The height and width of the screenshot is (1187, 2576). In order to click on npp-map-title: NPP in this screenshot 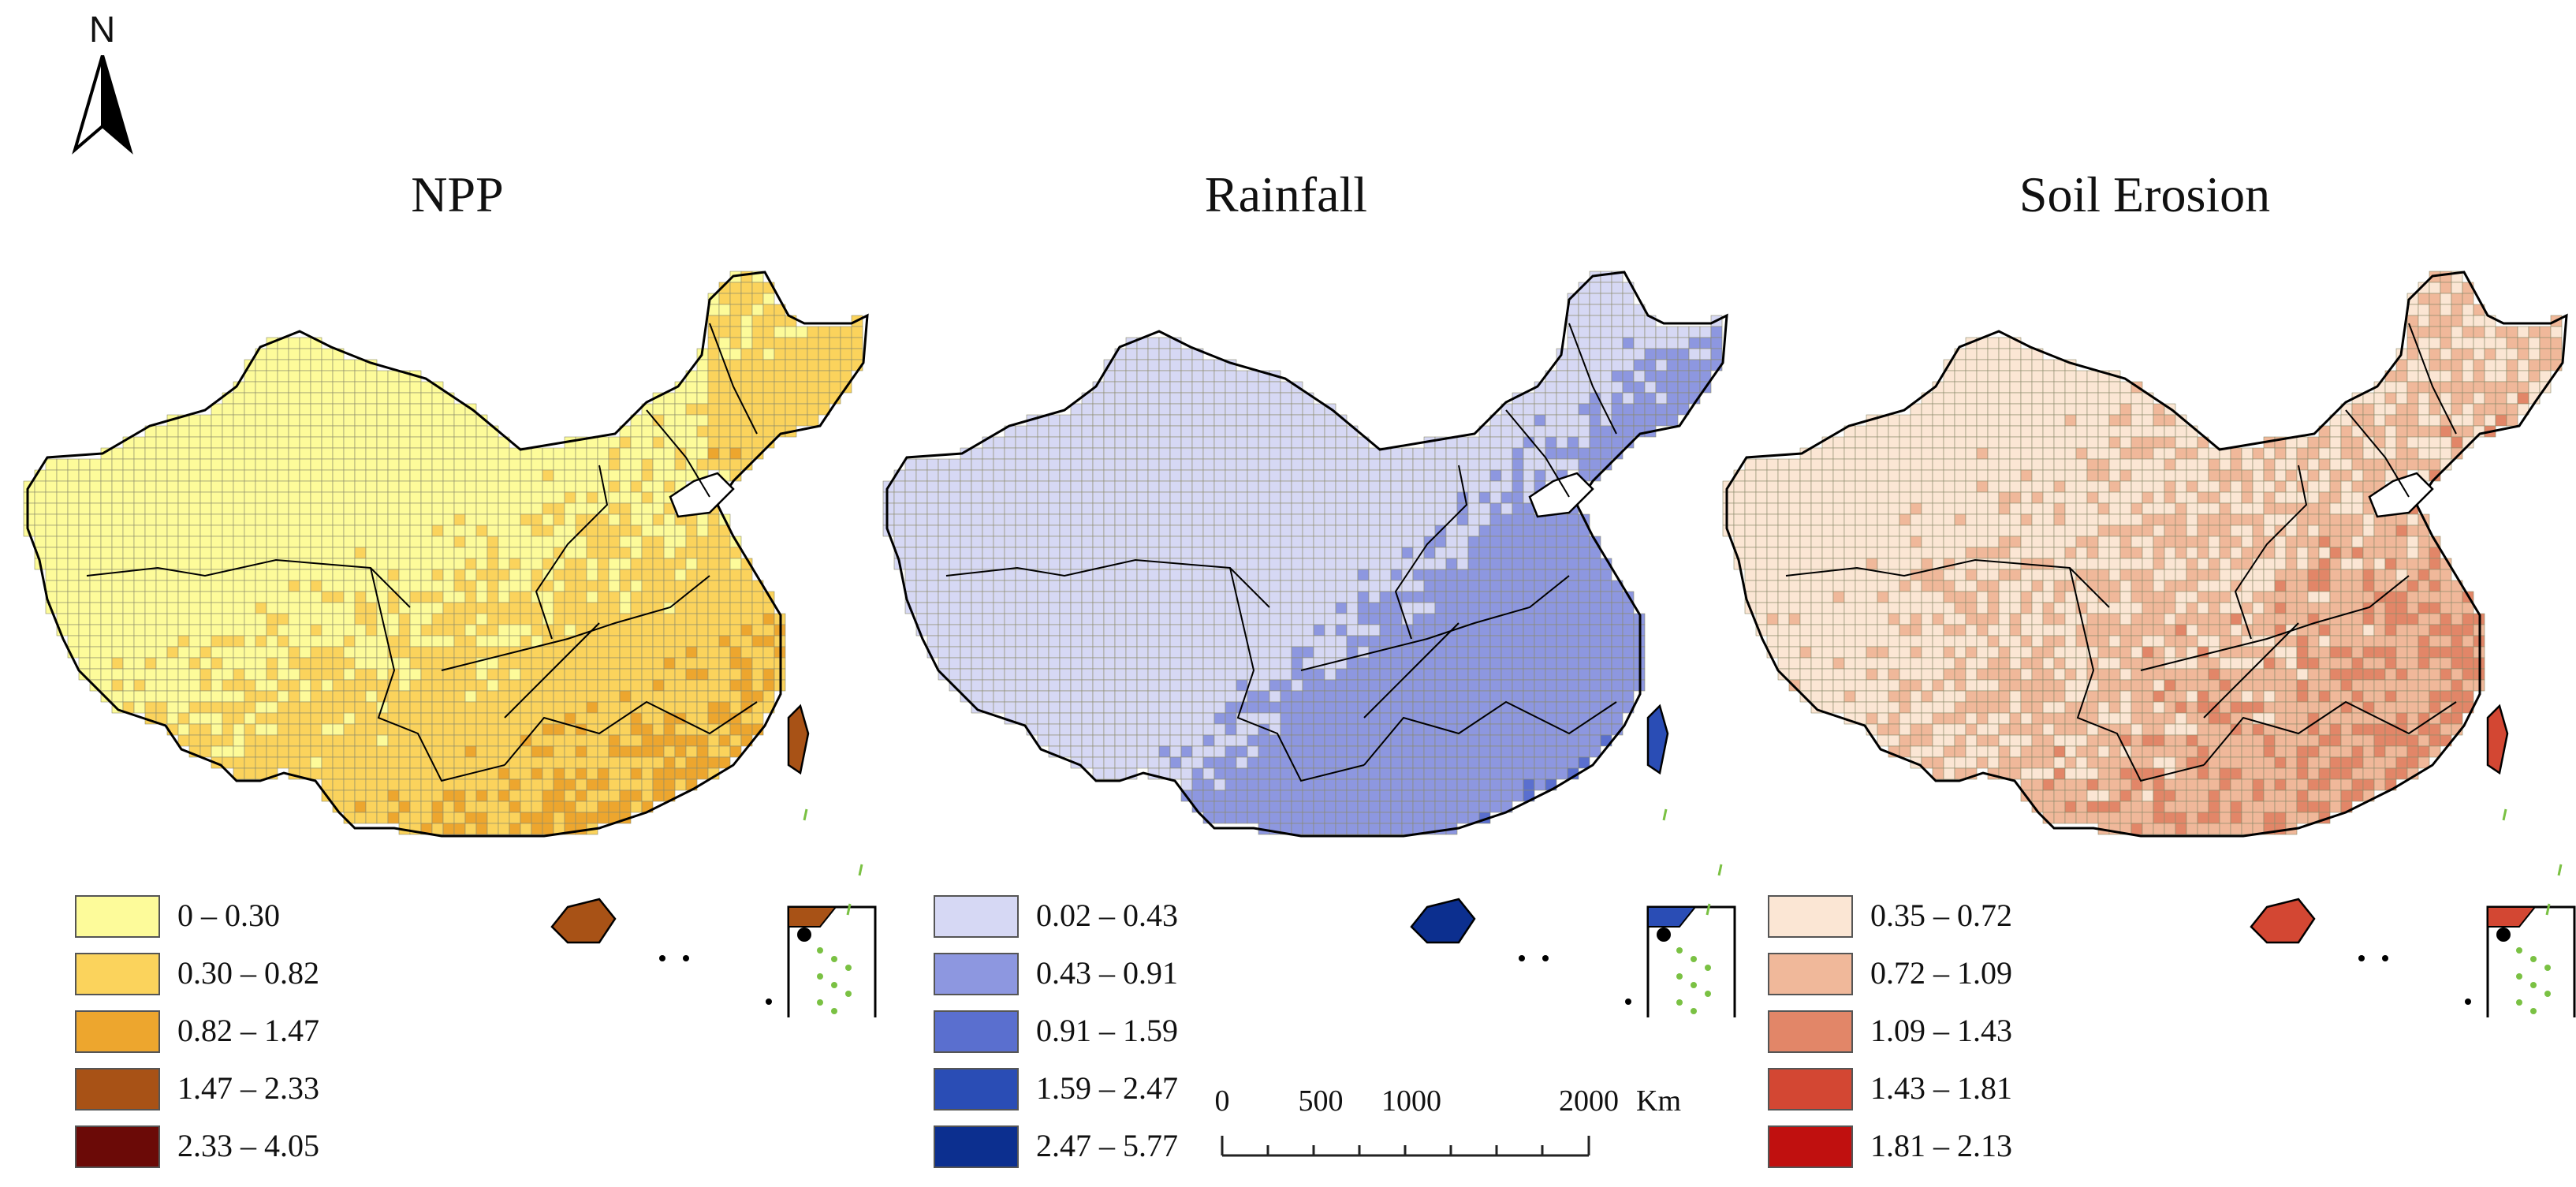, I will do `click(458, 194)`.